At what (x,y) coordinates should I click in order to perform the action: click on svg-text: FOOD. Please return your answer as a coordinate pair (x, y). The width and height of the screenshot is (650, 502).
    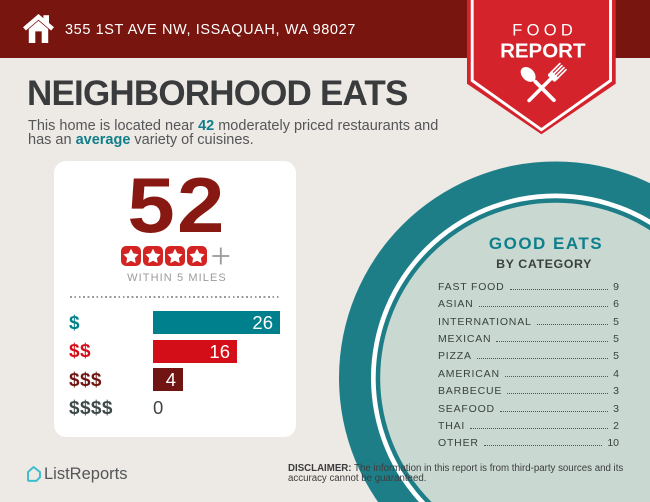
    Looking at the image, I should click on (544, 31).